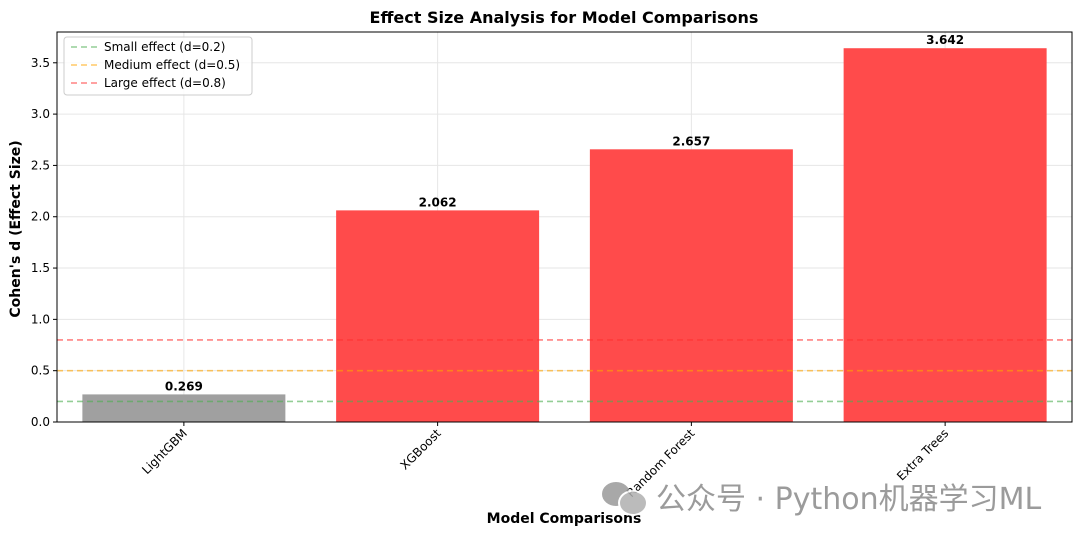  I want to click on legend-box, so click(158, 66).